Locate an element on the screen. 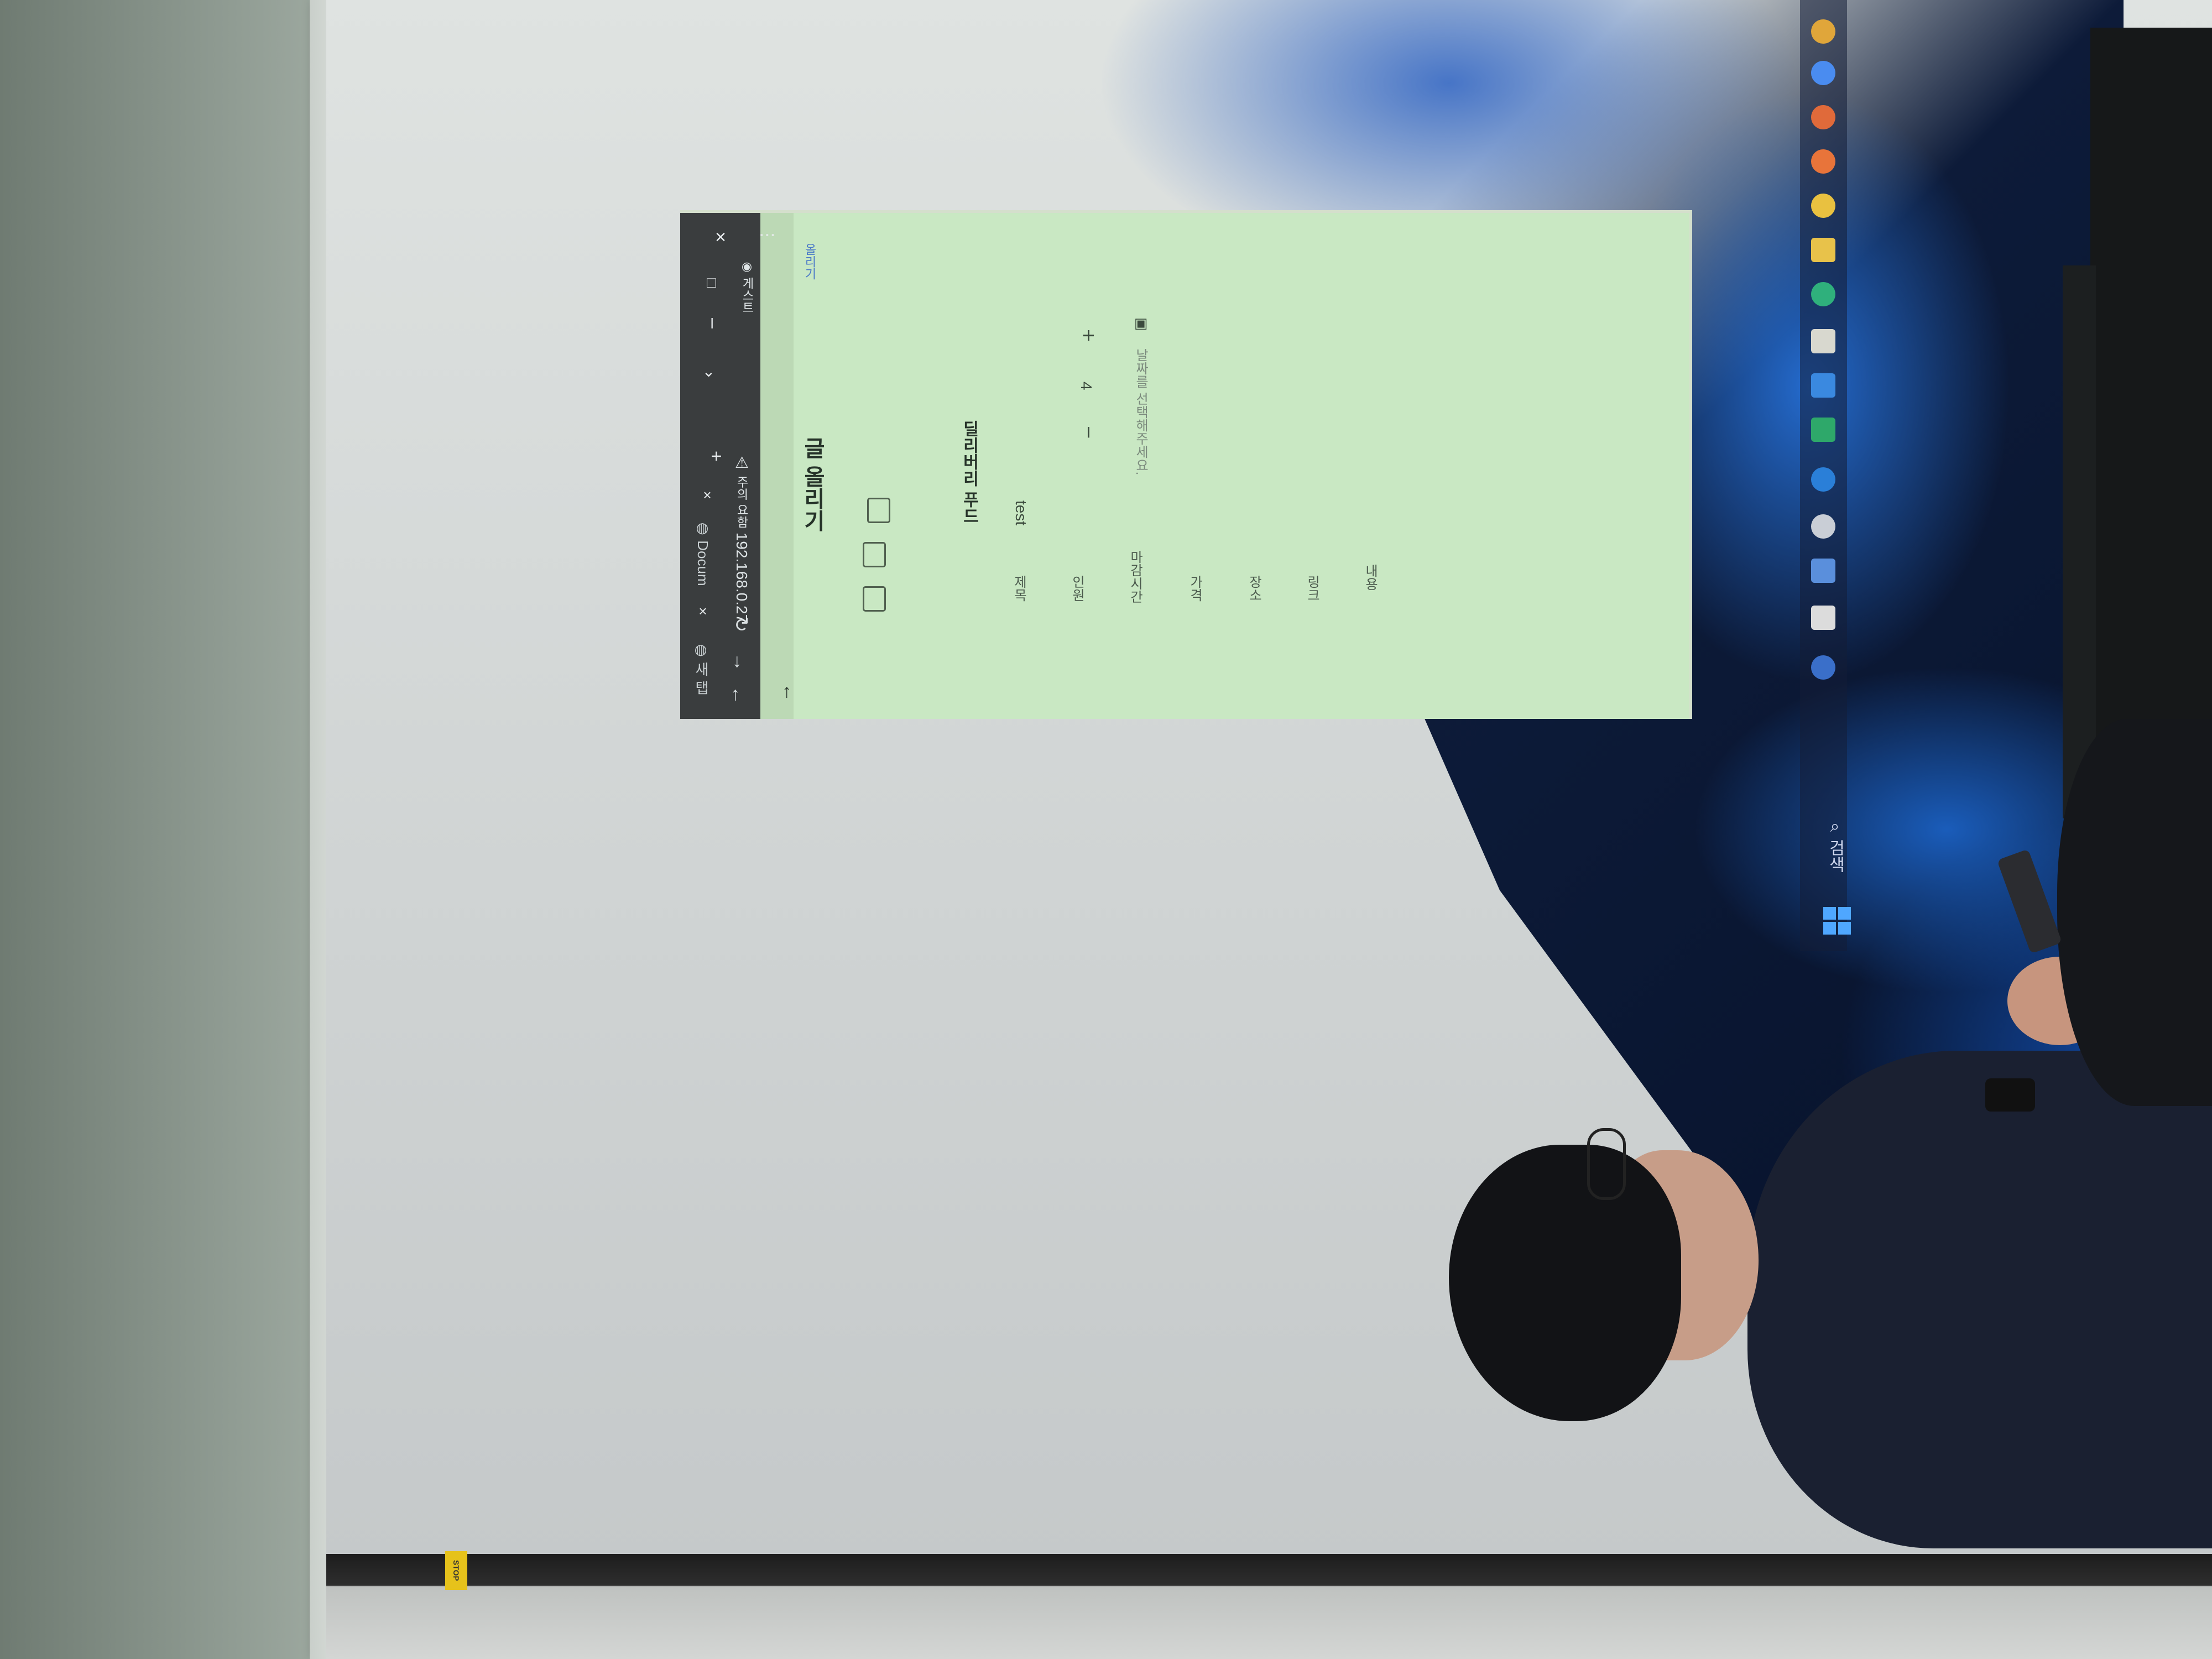 This screenshot has width=2212, height=1659. firefox-icon is located at coordinates (1823, 162).